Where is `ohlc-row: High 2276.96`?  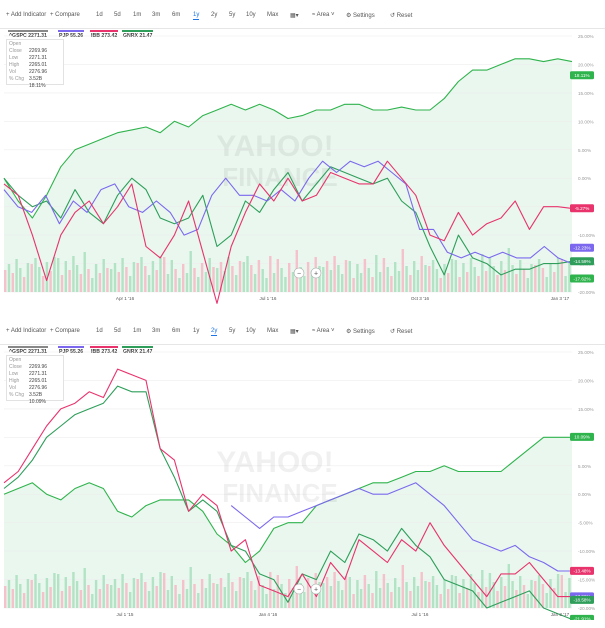 ohlc-row: High 2276.96 is located at coordinates (35, 384).